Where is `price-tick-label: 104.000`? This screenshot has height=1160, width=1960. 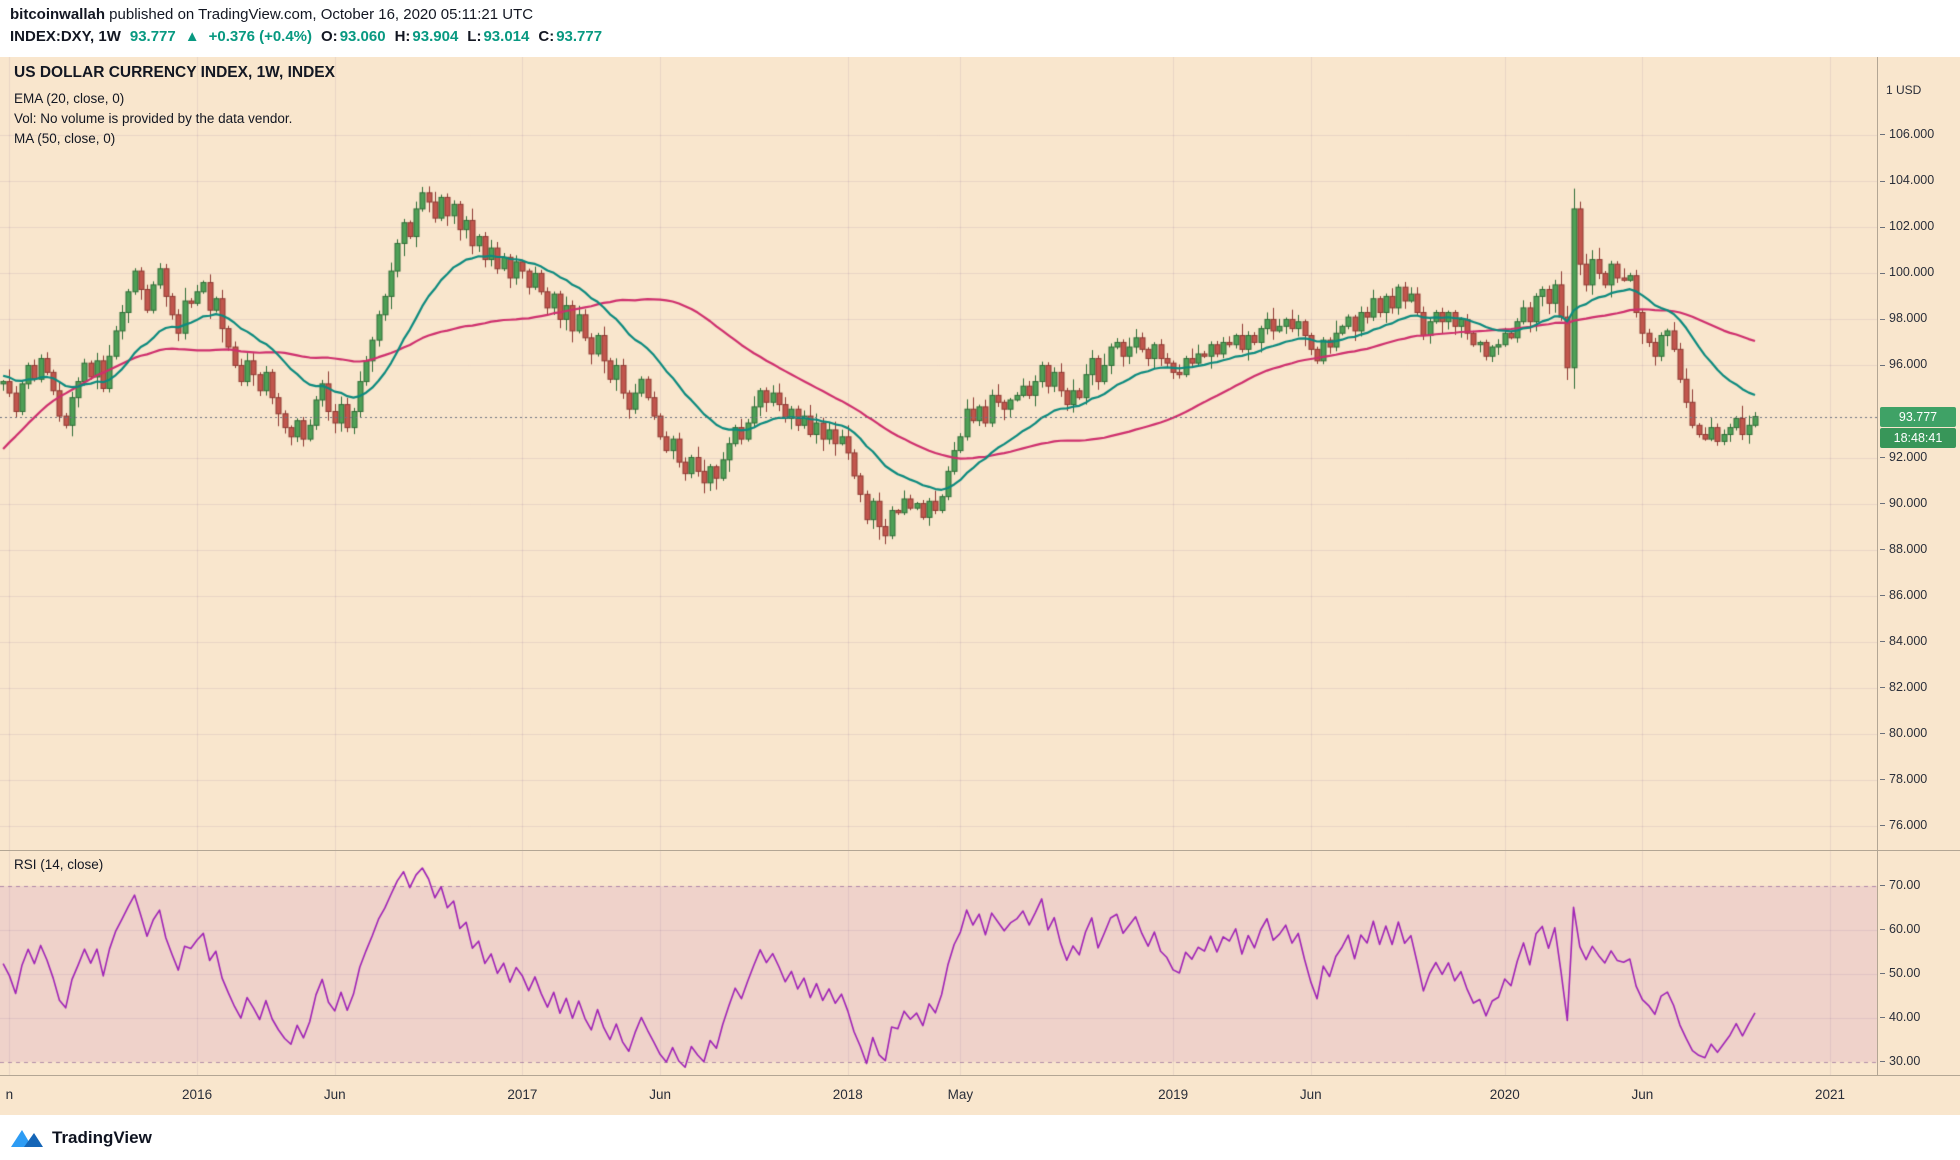 price-tick-label: 104.000 is located at coordinates (1906, 180).